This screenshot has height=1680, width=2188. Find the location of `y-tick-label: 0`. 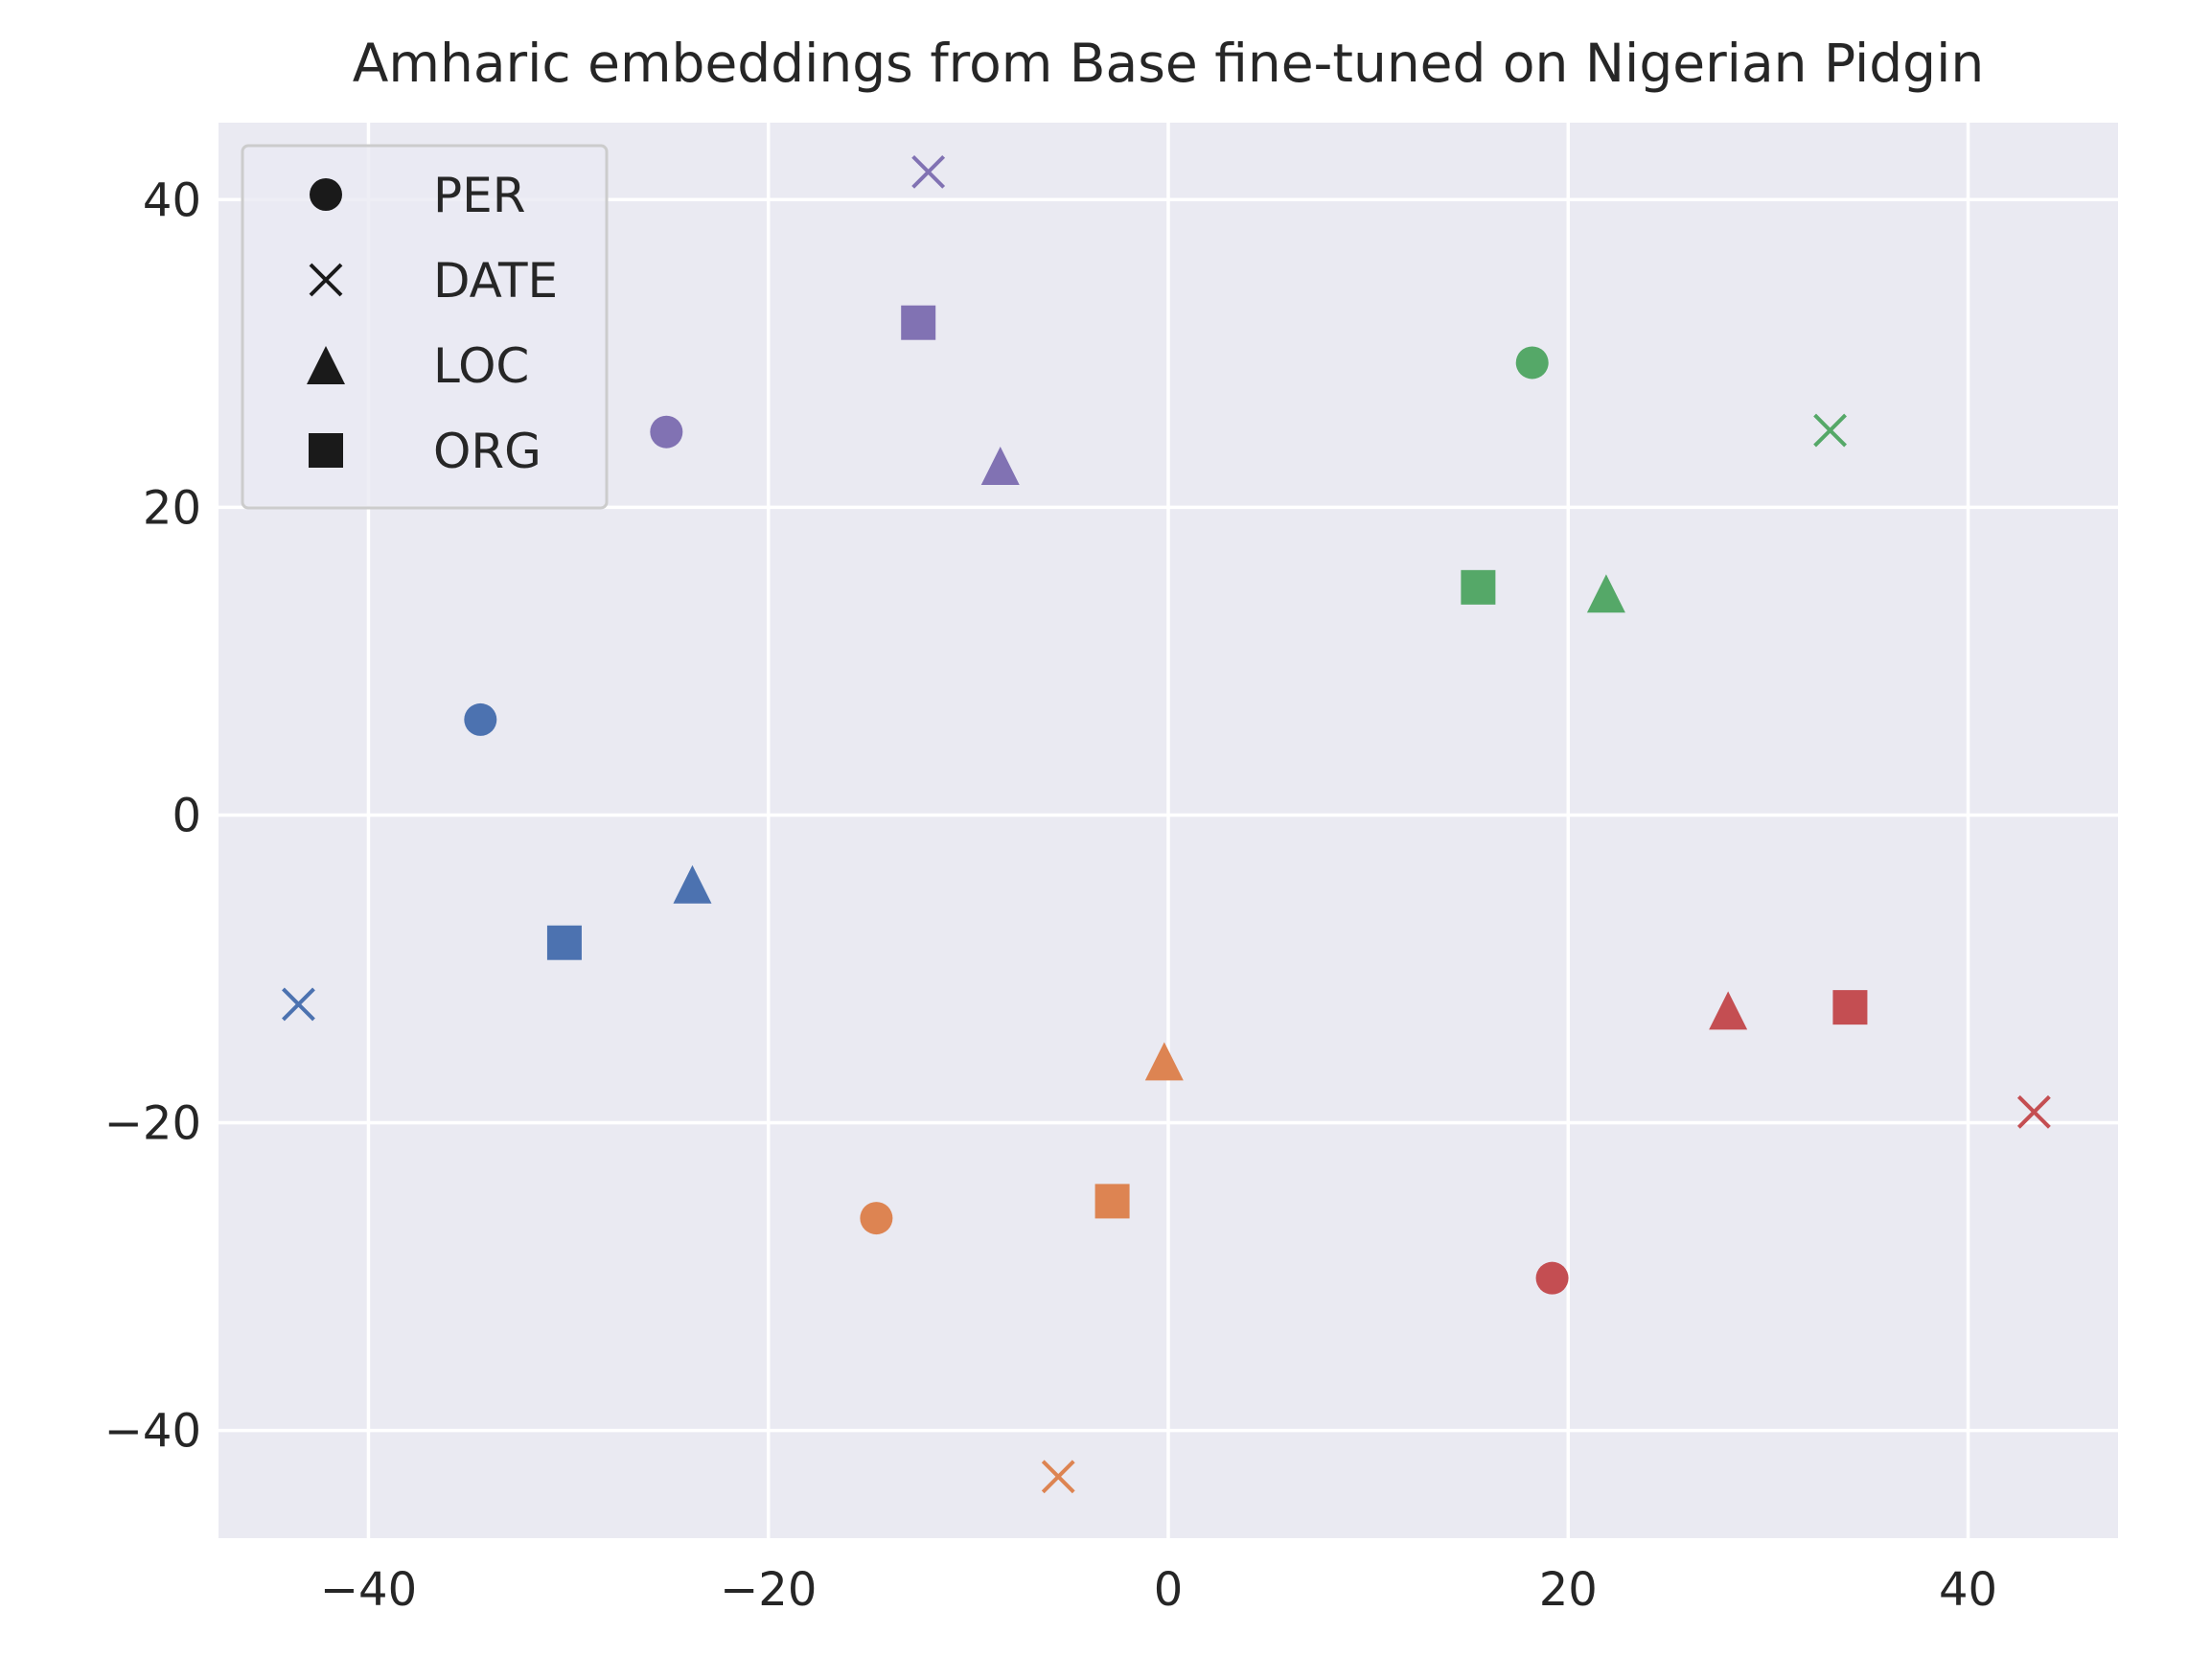

y-tick-label: 0 is located at coordinates (187, 815).